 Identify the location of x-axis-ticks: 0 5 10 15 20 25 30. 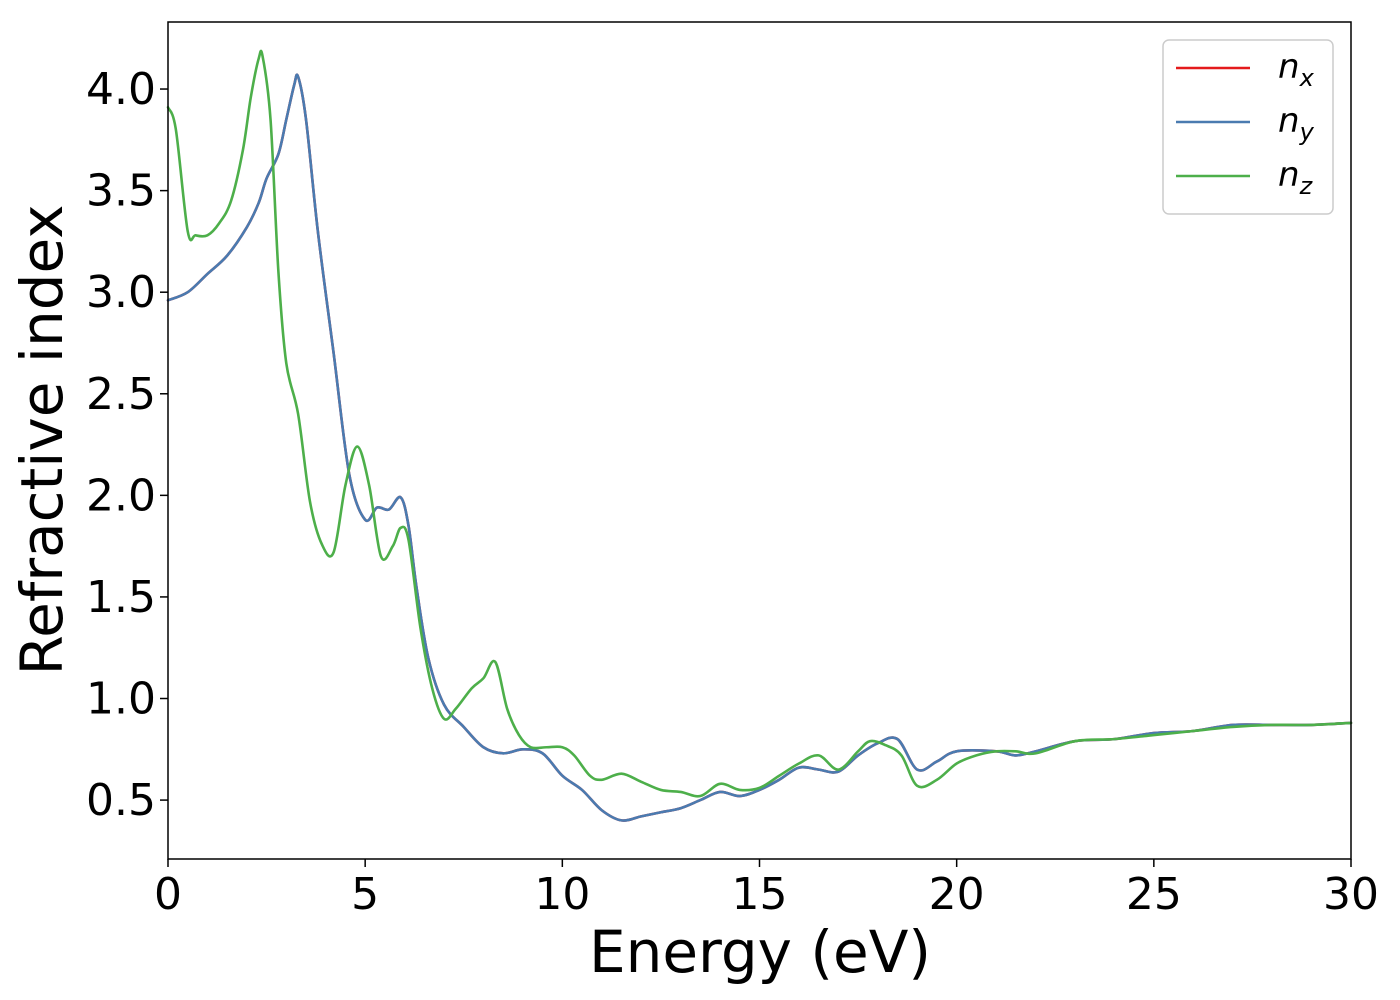
(766, 889).